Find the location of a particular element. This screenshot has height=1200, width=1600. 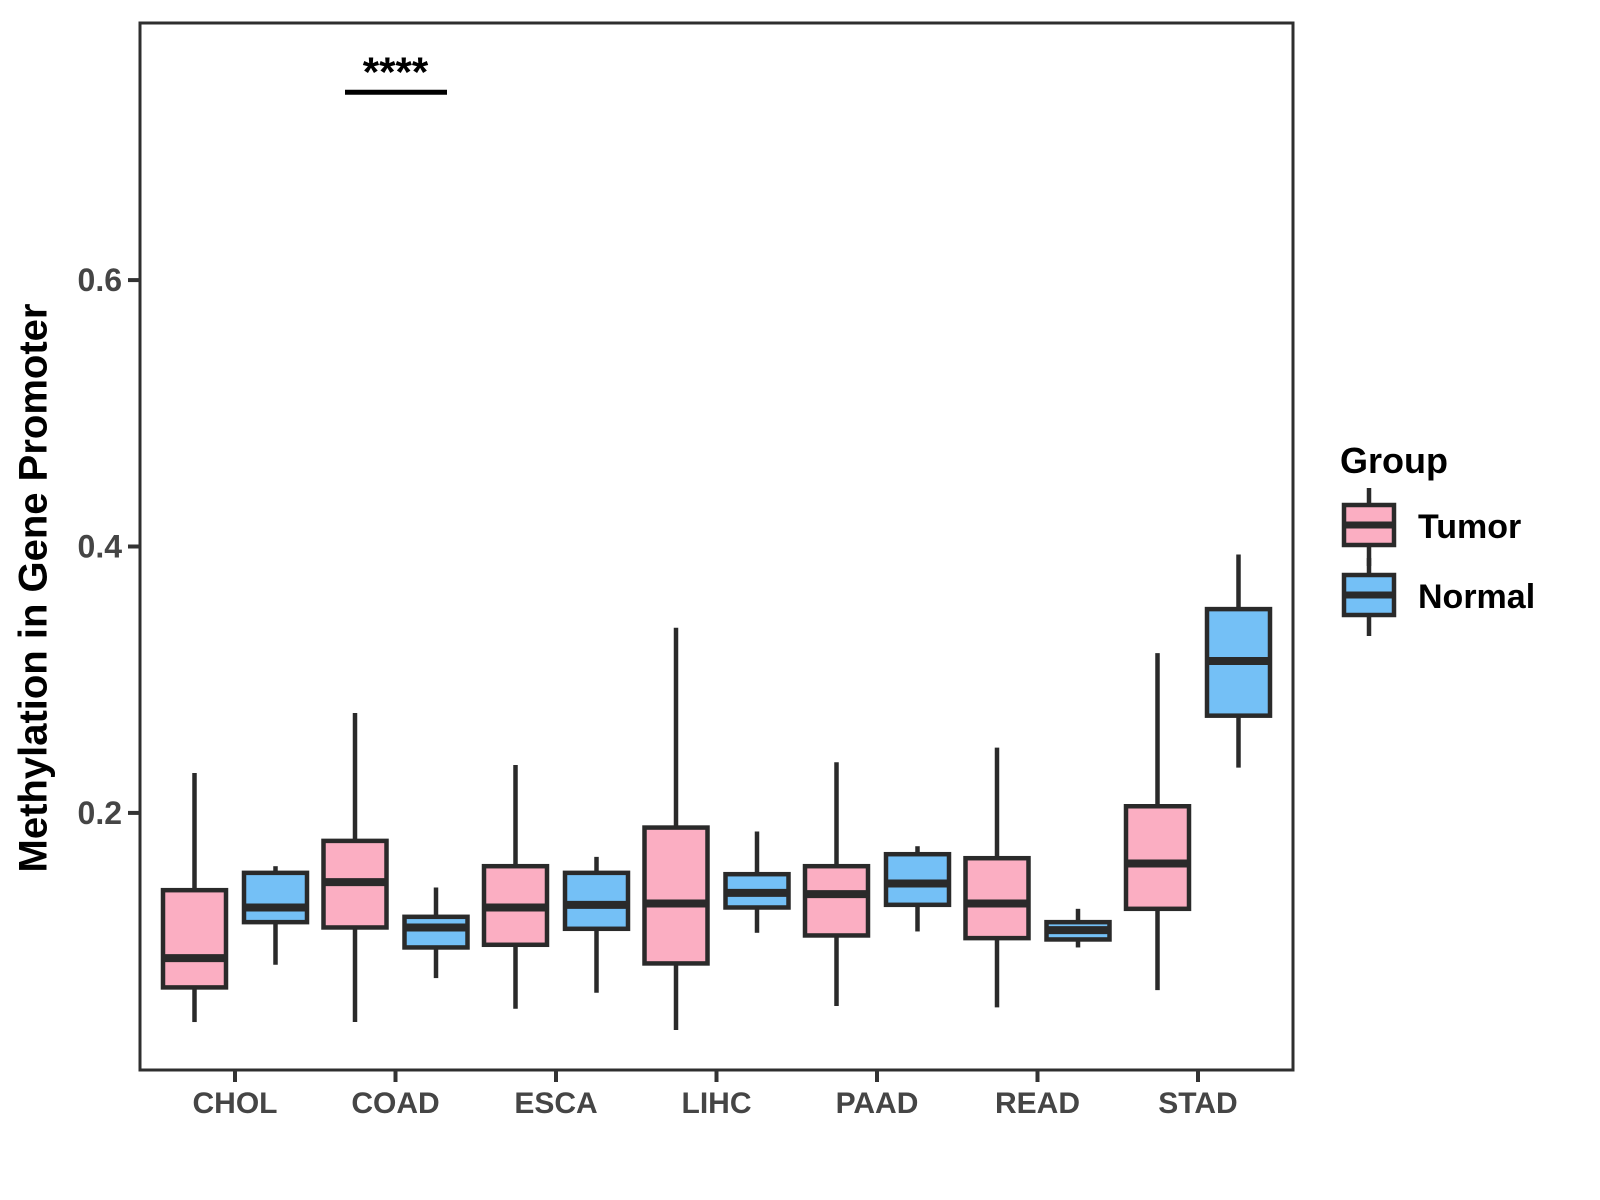

normal-boxplot-swatch-icon is located at coordinates (1369, 597).